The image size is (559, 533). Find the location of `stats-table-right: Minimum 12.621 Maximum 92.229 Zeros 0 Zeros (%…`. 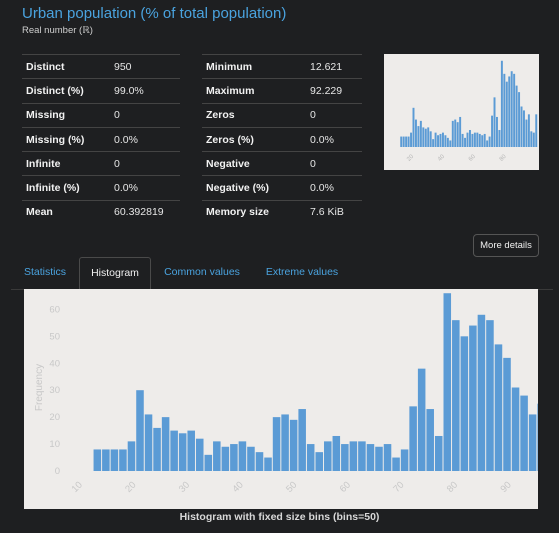

stats-table-right: Minimum 12.621 Maximum 92.229 Zeros 0 Zeros (%… is located at coordinates (282, 139).